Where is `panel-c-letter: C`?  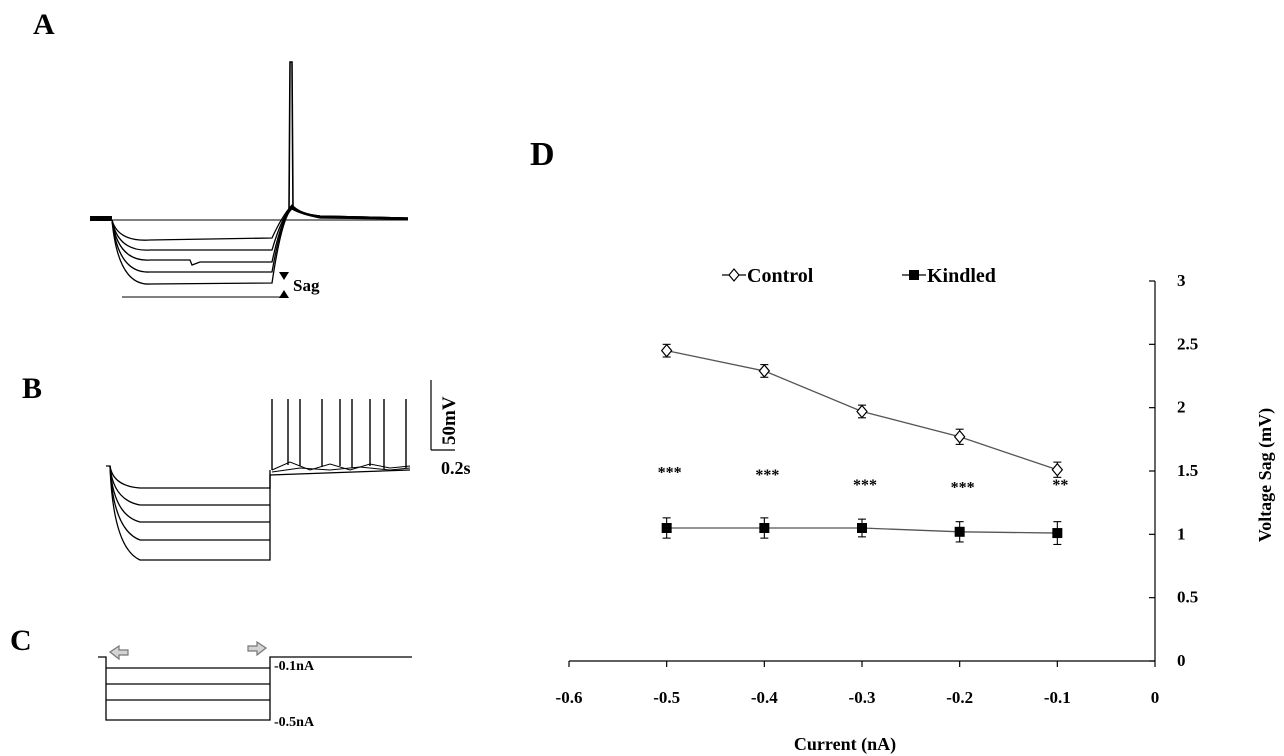
panel-c-letter: C is located at coordinates (21, 640).